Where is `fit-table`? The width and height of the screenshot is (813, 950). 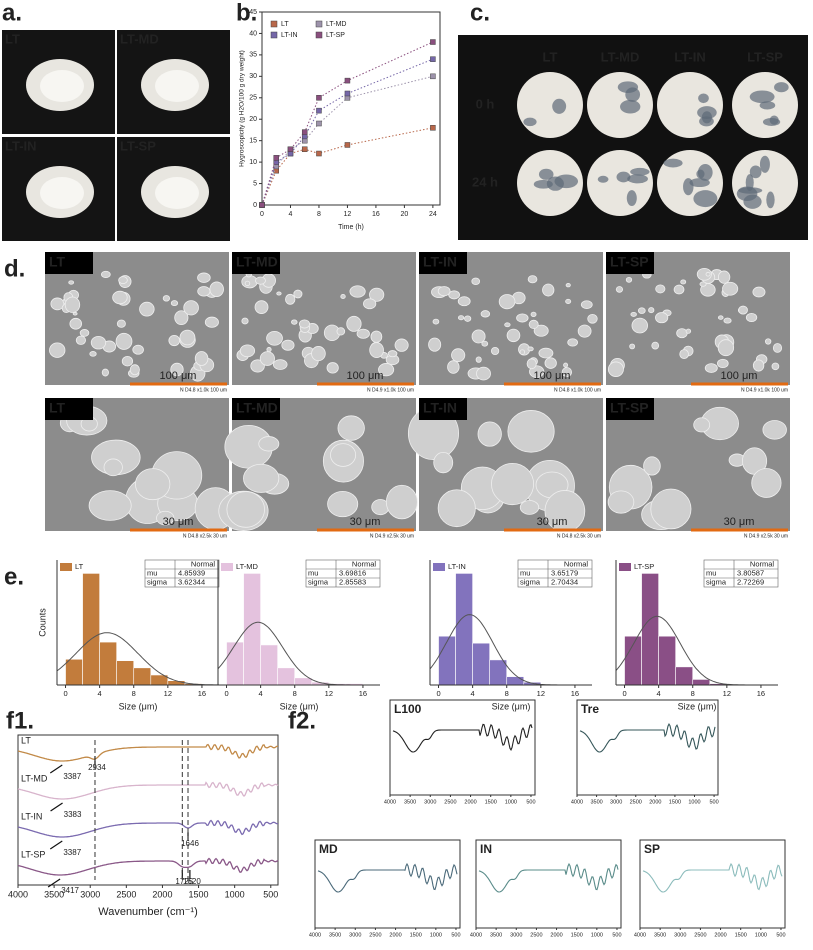
fit-table is located at coordinates (555, 573).